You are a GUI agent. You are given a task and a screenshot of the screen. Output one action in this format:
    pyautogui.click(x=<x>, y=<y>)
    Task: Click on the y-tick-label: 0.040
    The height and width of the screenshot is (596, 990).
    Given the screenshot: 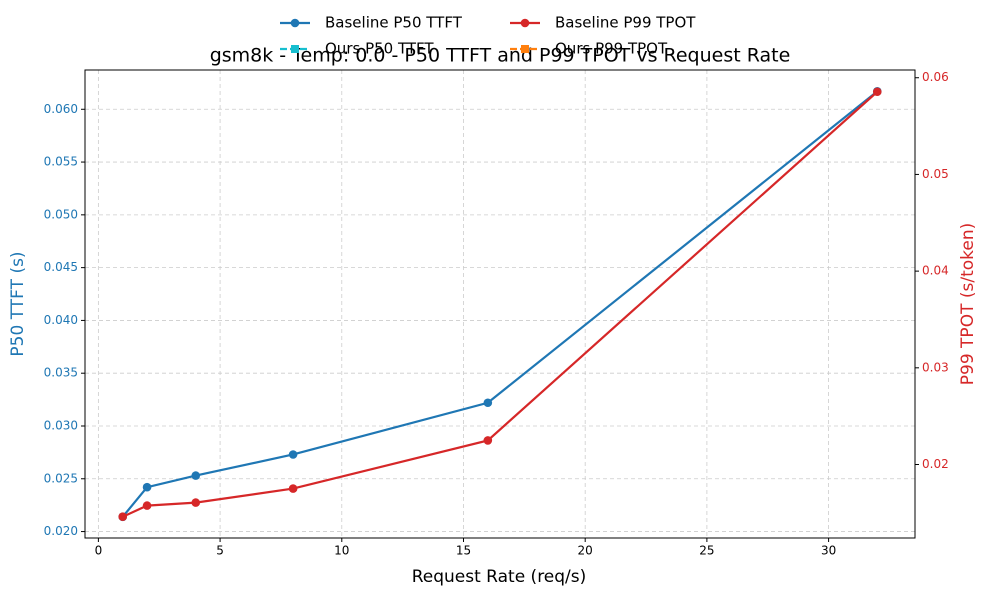 What is the action you would take?
    pyautogui.click(x=61, y=320)
    